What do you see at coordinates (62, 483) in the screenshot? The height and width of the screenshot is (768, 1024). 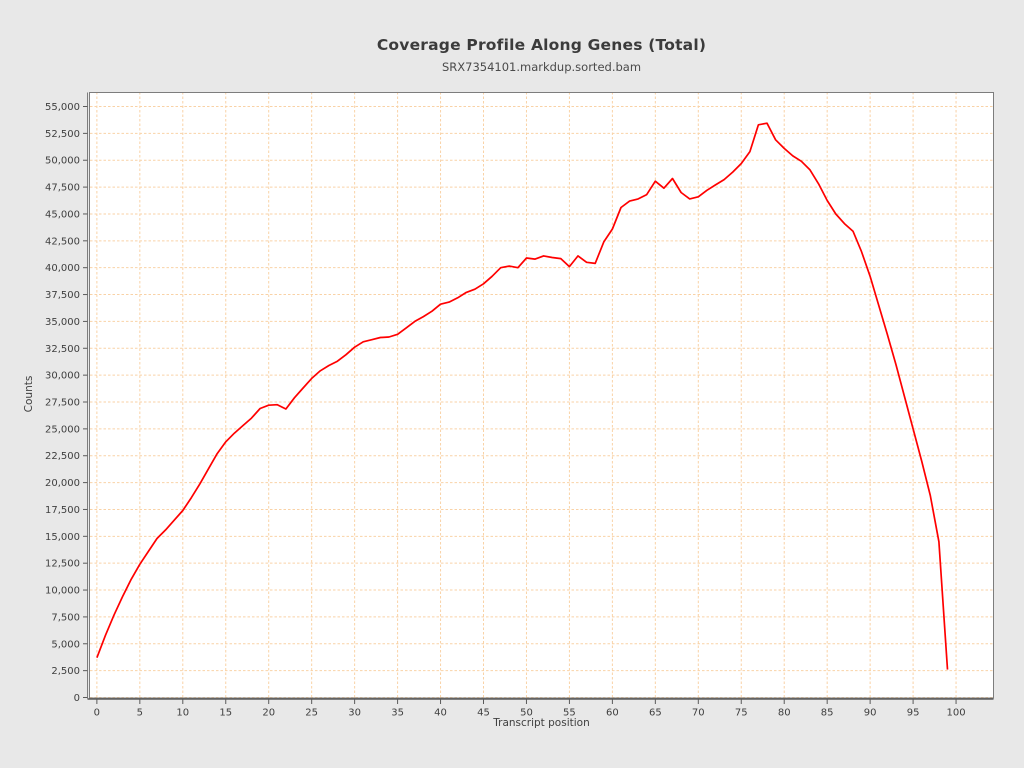 I see `y-tick-label: 20,000` at bounding box center [62, 483].